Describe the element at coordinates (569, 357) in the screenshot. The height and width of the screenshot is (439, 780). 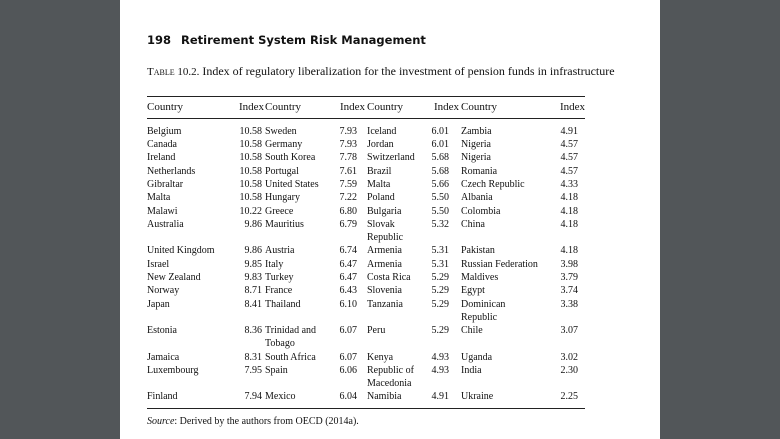
I see `index-cell: 3.02` at that location.